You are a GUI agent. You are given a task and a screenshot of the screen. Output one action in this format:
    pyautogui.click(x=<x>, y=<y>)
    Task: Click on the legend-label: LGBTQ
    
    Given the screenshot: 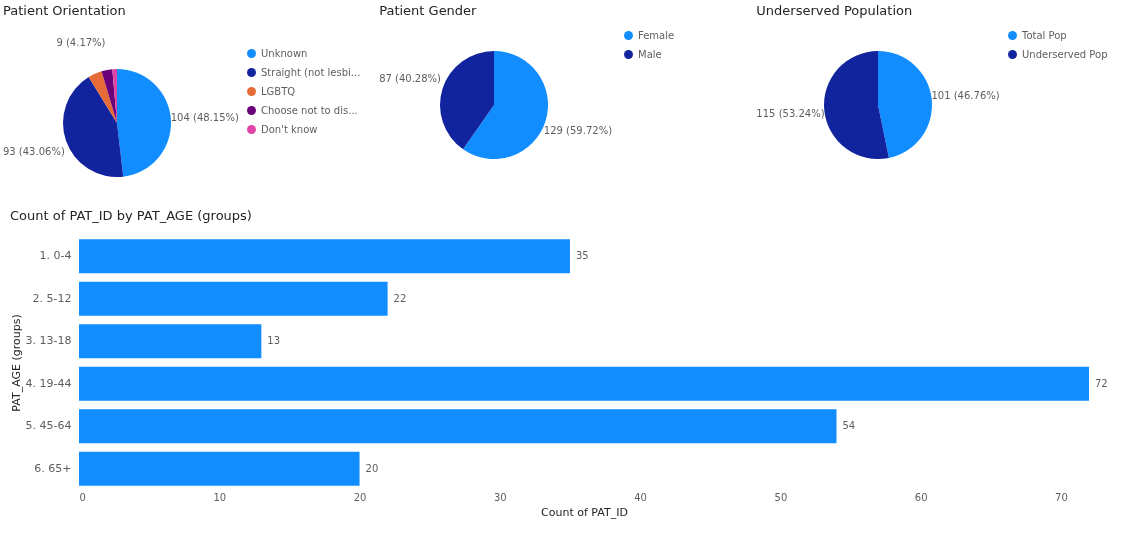 What is the action you would take?
    pyautogui.click(x=278, y=91)
    